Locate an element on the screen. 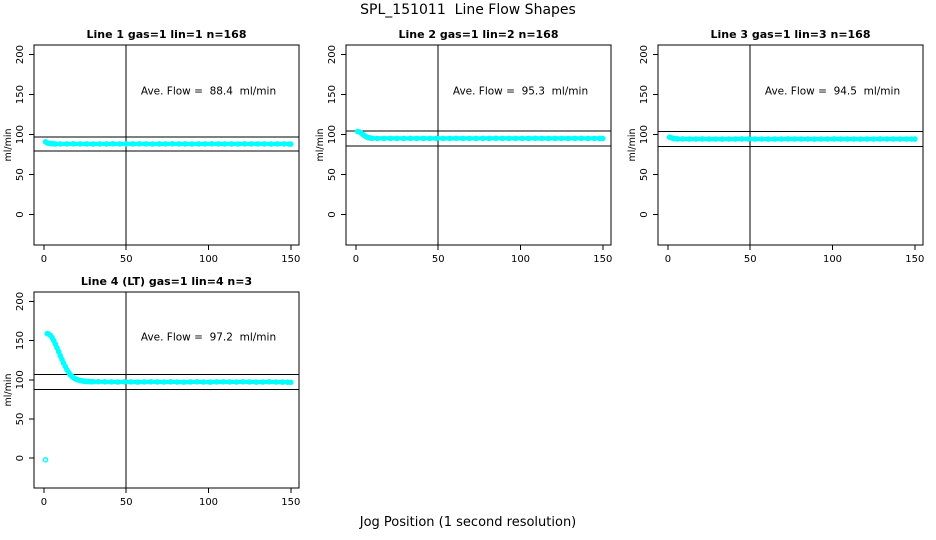  figure-title: SPL_151011 Line Flow Shapes is located at coordinates (468, 10).